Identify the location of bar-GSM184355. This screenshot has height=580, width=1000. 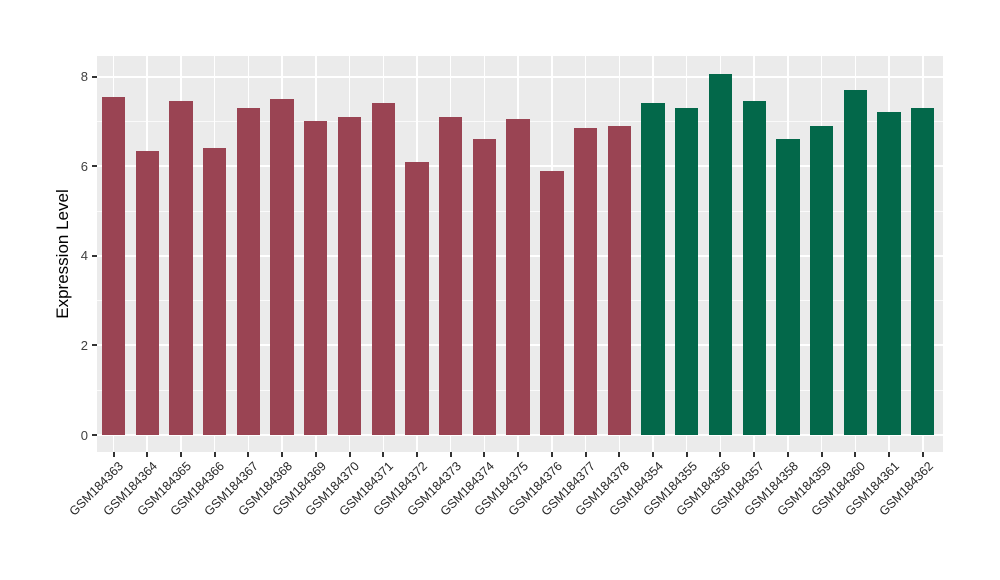
(687, 271).